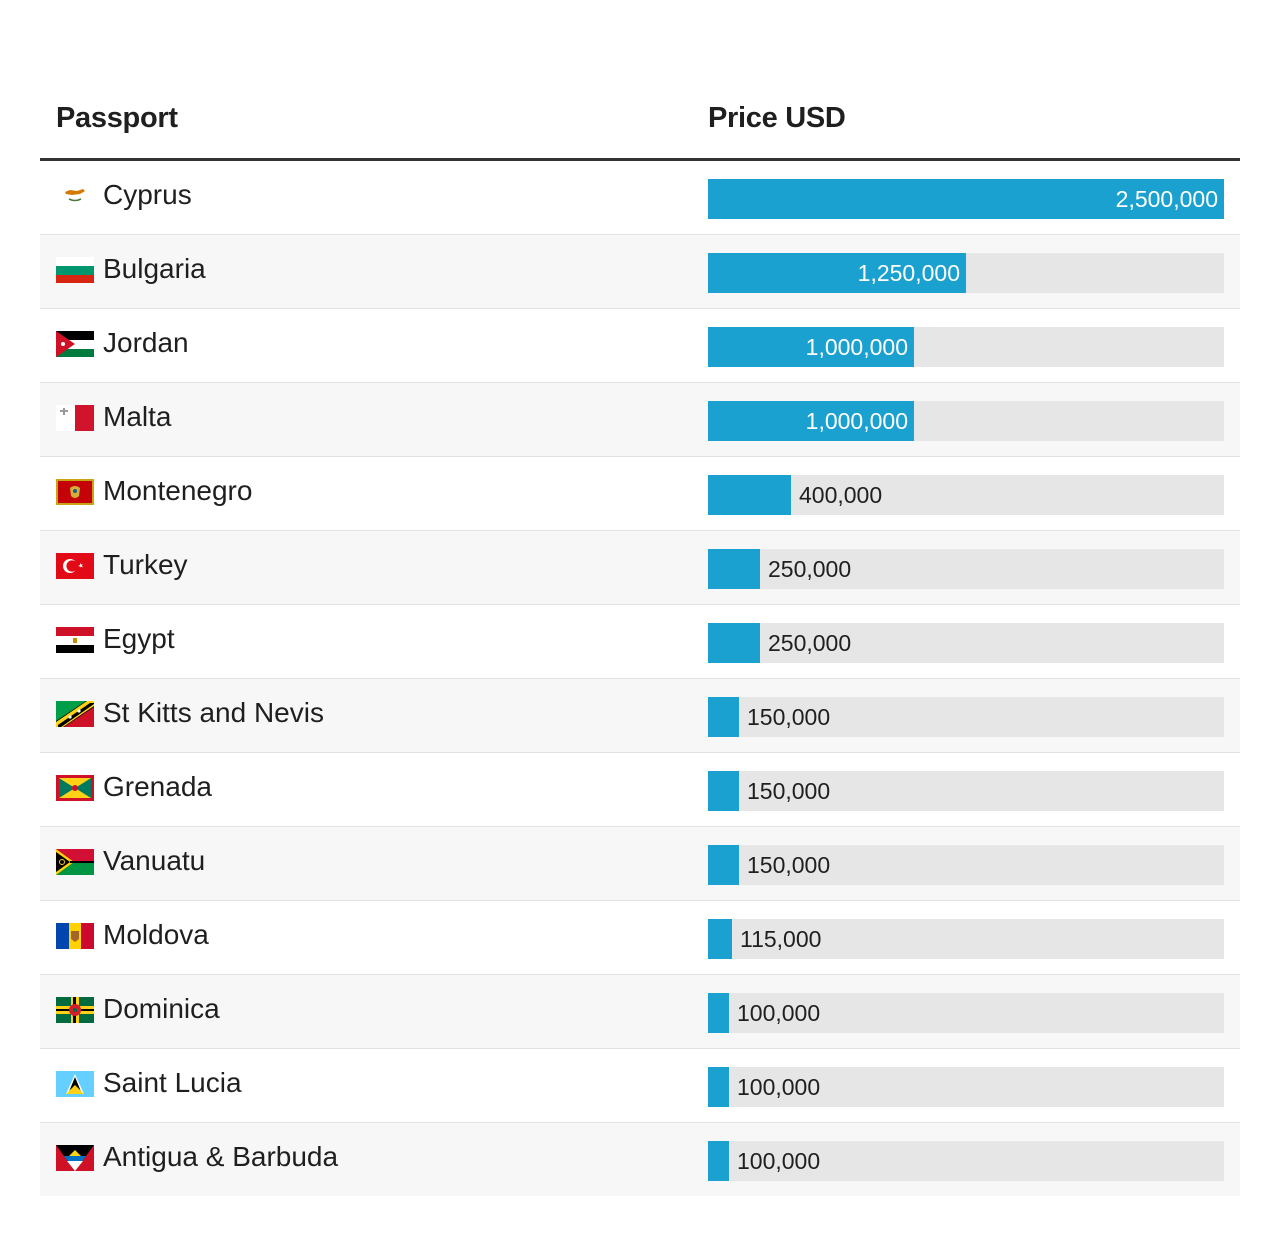  I want to click on table-row: Dominica 100,000, so click(640, 1012).